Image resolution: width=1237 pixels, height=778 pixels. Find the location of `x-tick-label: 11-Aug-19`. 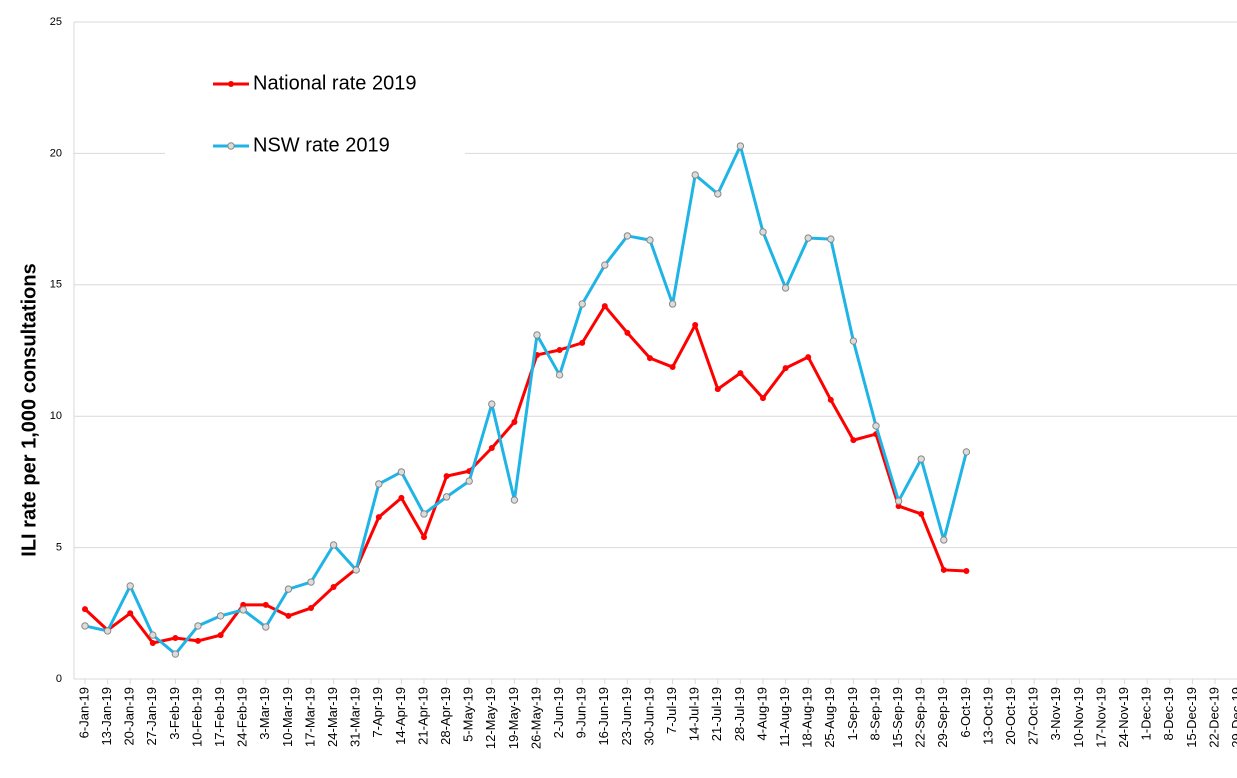

x-tick-label: 11-Aug-19 is located at coordinates (784, 717).